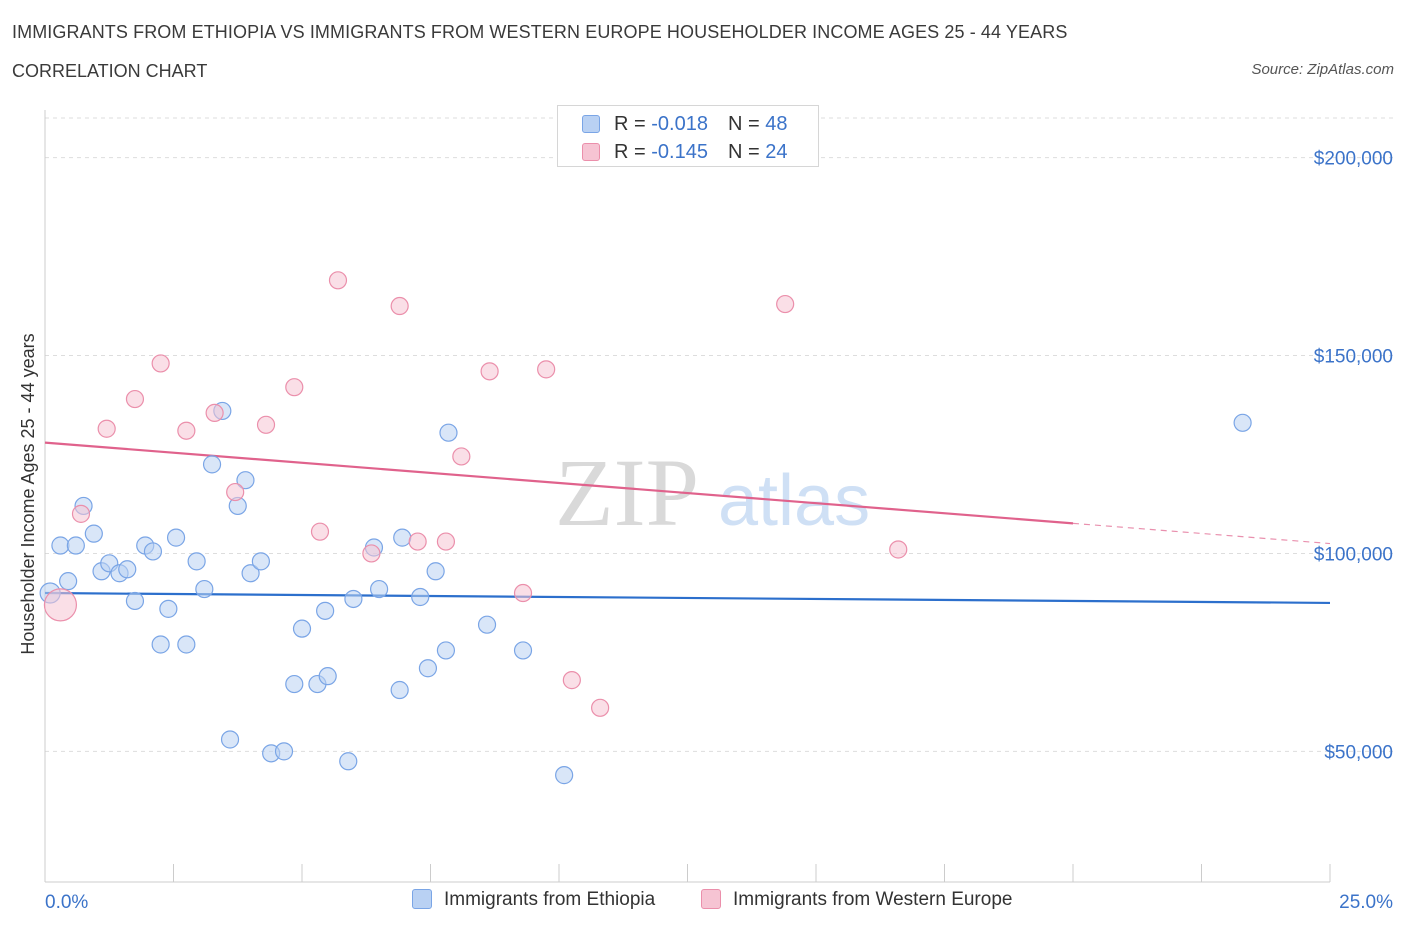 The image size is (1406, 930). I want to click on correlation-legend: R = -0.018 N = 48 R = -0.145 N = 24, so click(688, 136).